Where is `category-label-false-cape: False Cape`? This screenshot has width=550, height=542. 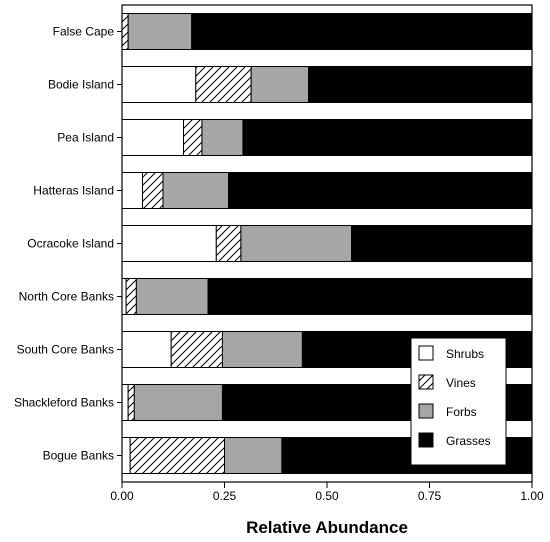 category-label-false-cape: False Cape is located at coordinates (84, 32).